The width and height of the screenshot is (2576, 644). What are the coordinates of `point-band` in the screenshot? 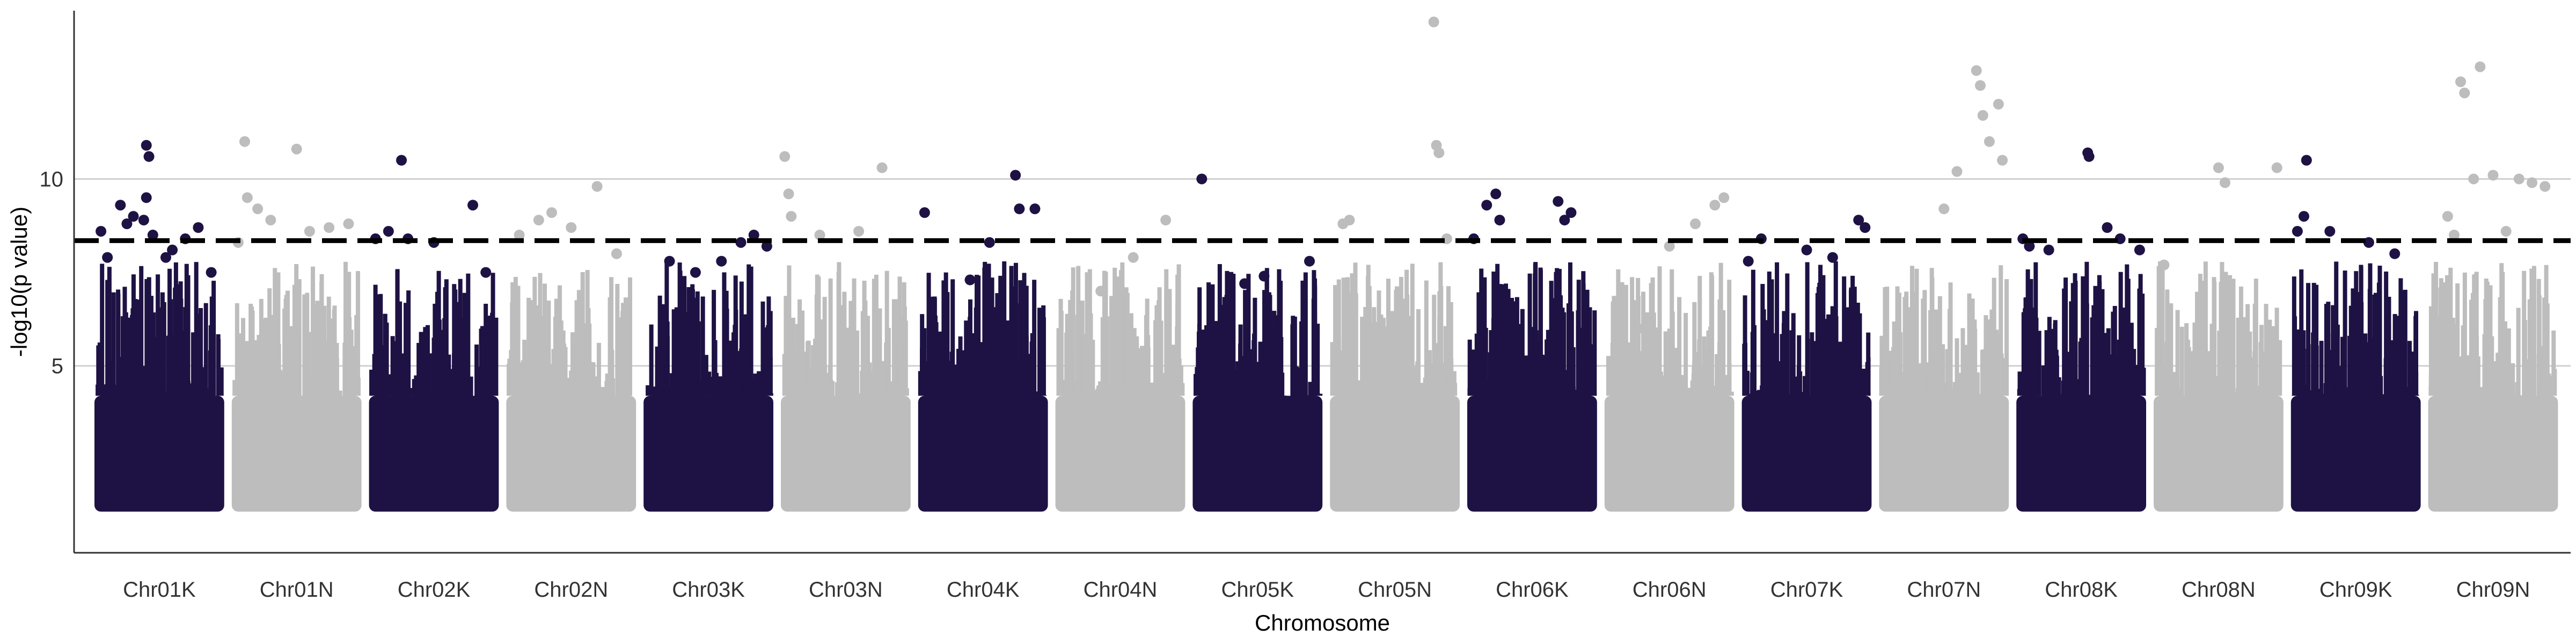 It's located at (1944, 454).